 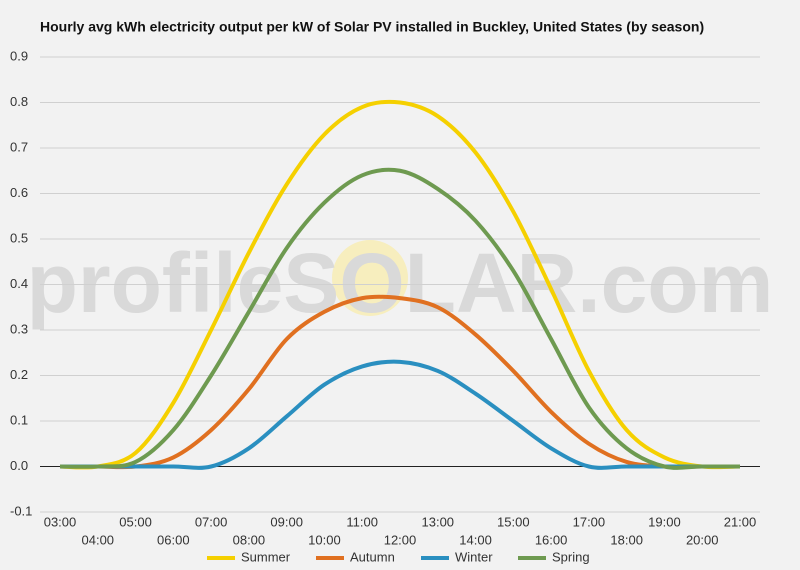 I want to click on x-tick-label: 13:00, so click(x=438, y=521).